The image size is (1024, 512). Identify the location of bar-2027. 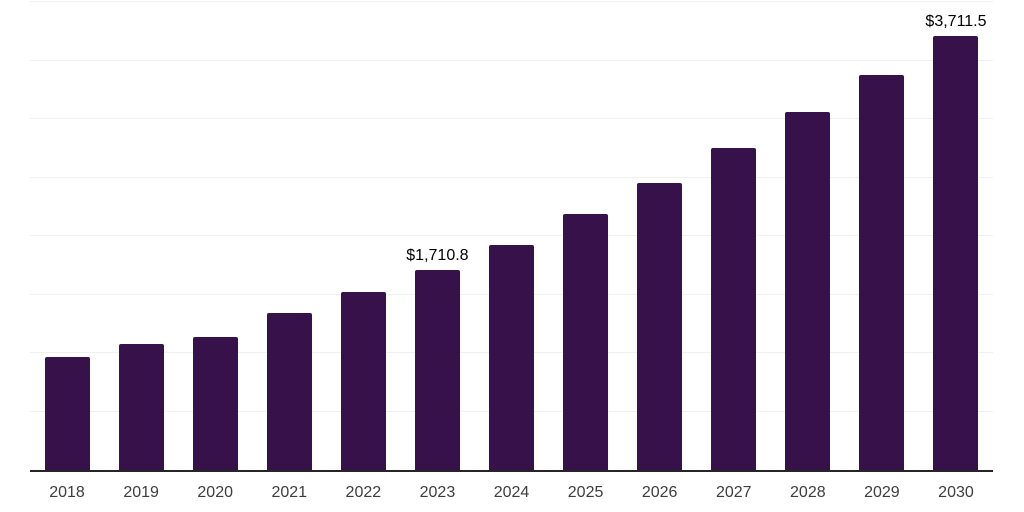
(734, 309).